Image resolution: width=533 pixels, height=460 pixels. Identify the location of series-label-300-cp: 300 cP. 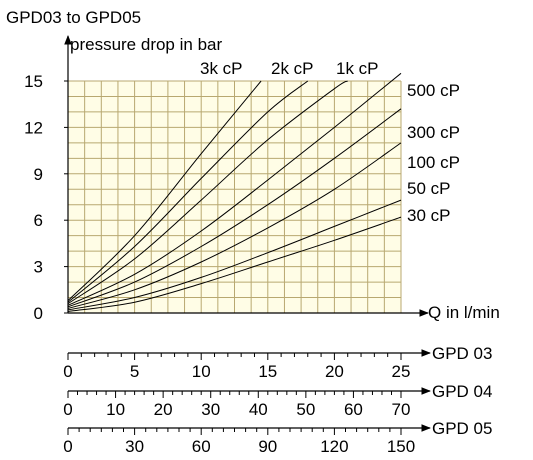
(433, 132).